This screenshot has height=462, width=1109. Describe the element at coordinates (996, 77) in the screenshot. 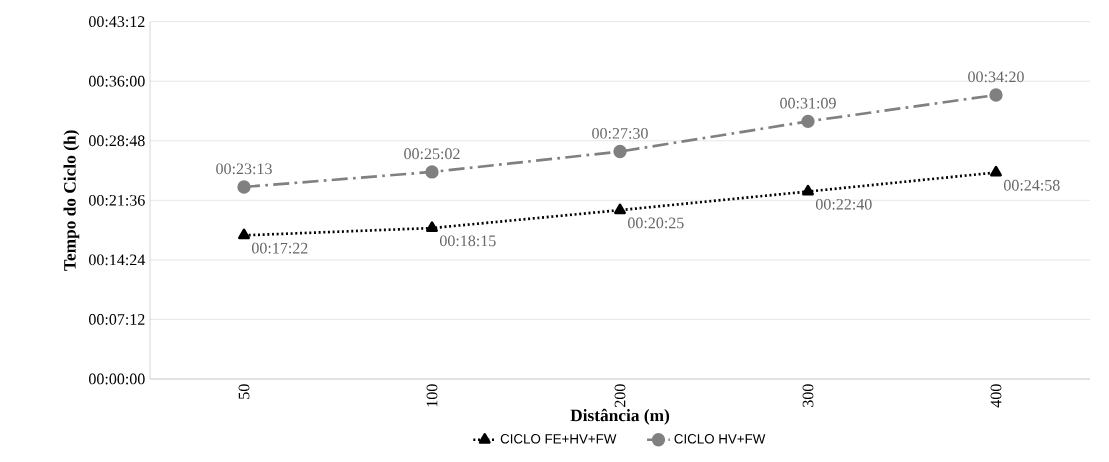

I see `data-label: 00:34:20` at that location.